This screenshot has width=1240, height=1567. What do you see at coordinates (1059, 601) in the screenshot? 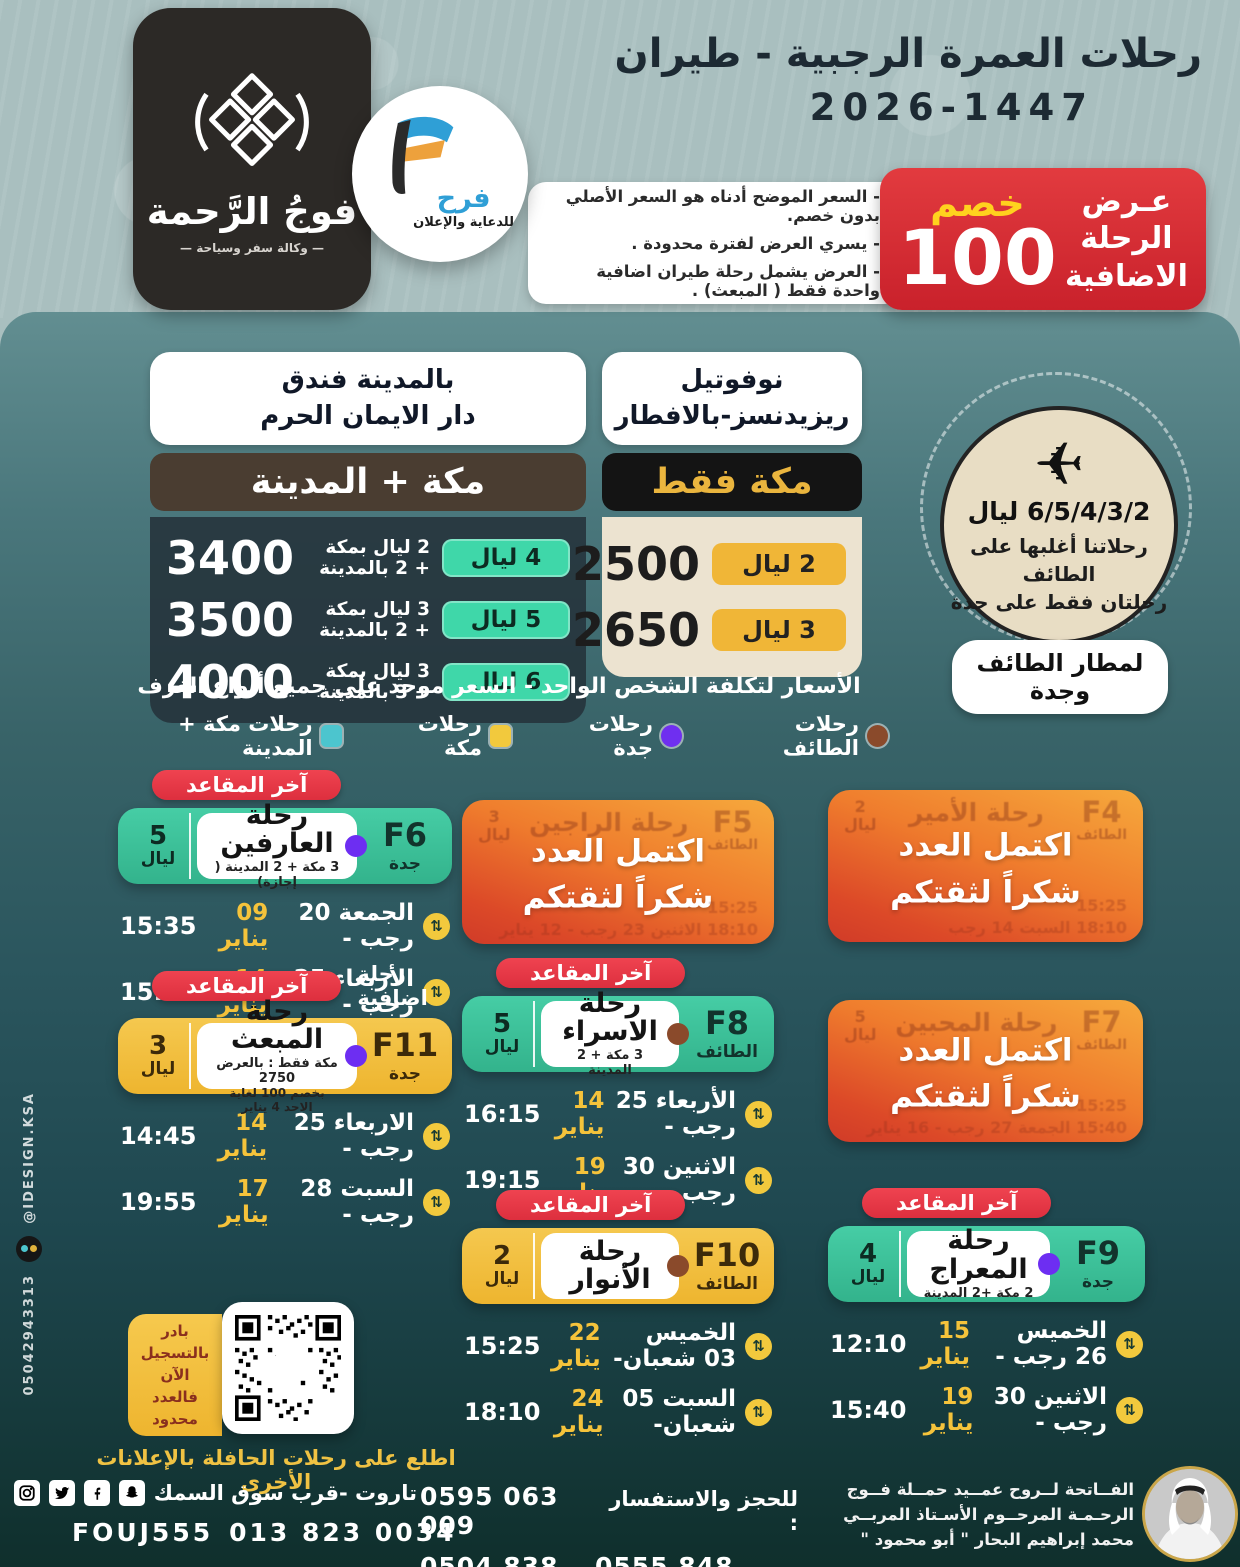
I see `flights-note-line: رحلتان فقط على جدة` at bounding box center [1059, 601].